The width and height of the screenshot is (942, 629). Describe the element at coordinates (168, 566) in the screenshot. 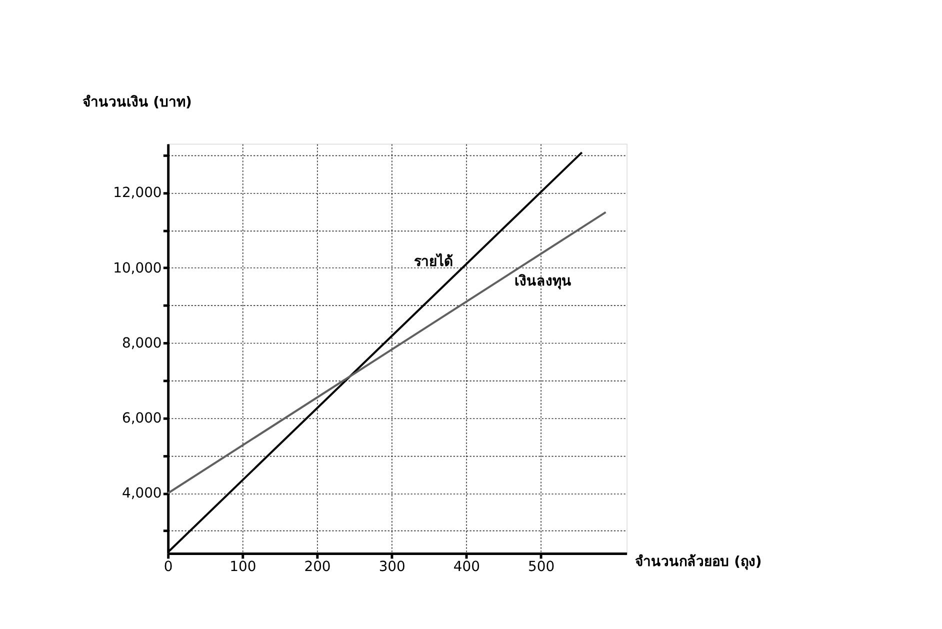

I see `x-tick-label: 0` at that location.